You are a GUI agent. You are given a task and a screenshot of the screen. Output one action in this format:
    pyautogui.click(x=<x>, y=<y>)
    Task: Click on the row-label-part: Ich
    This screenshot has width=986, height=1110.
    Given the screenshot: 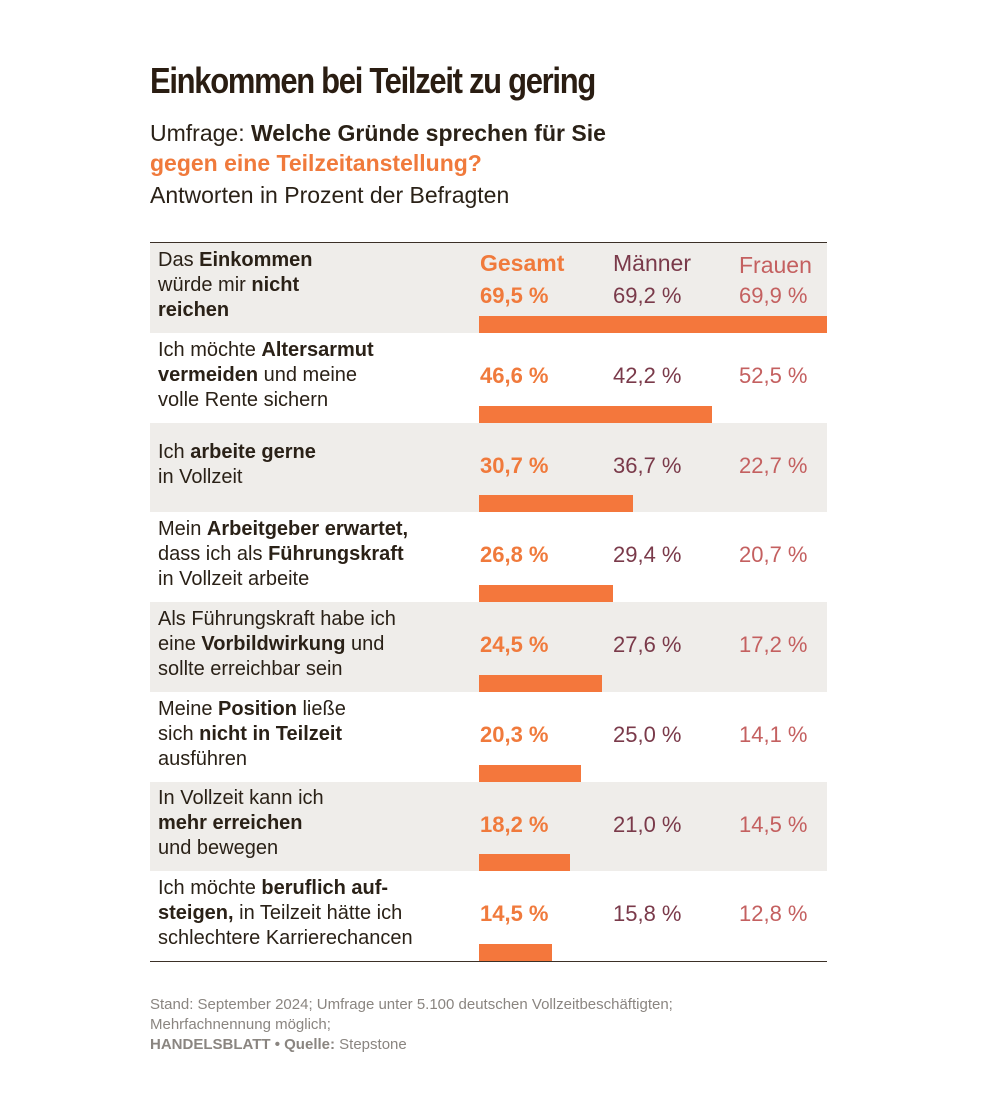 What is the action you would take?
    pyautogui.click(x=174, y=451)
    